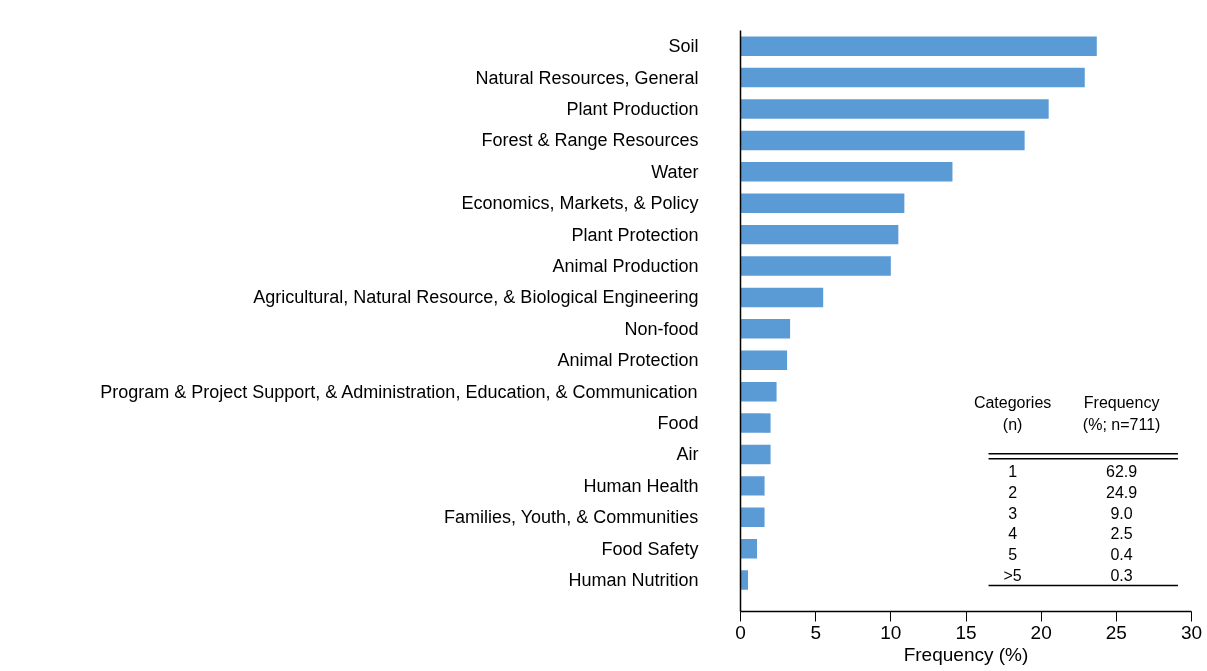  What do you see at coordinates (1121, 534) in the screenshot?
I see `annotation: 2.5` at bounding box center [1121, 534].